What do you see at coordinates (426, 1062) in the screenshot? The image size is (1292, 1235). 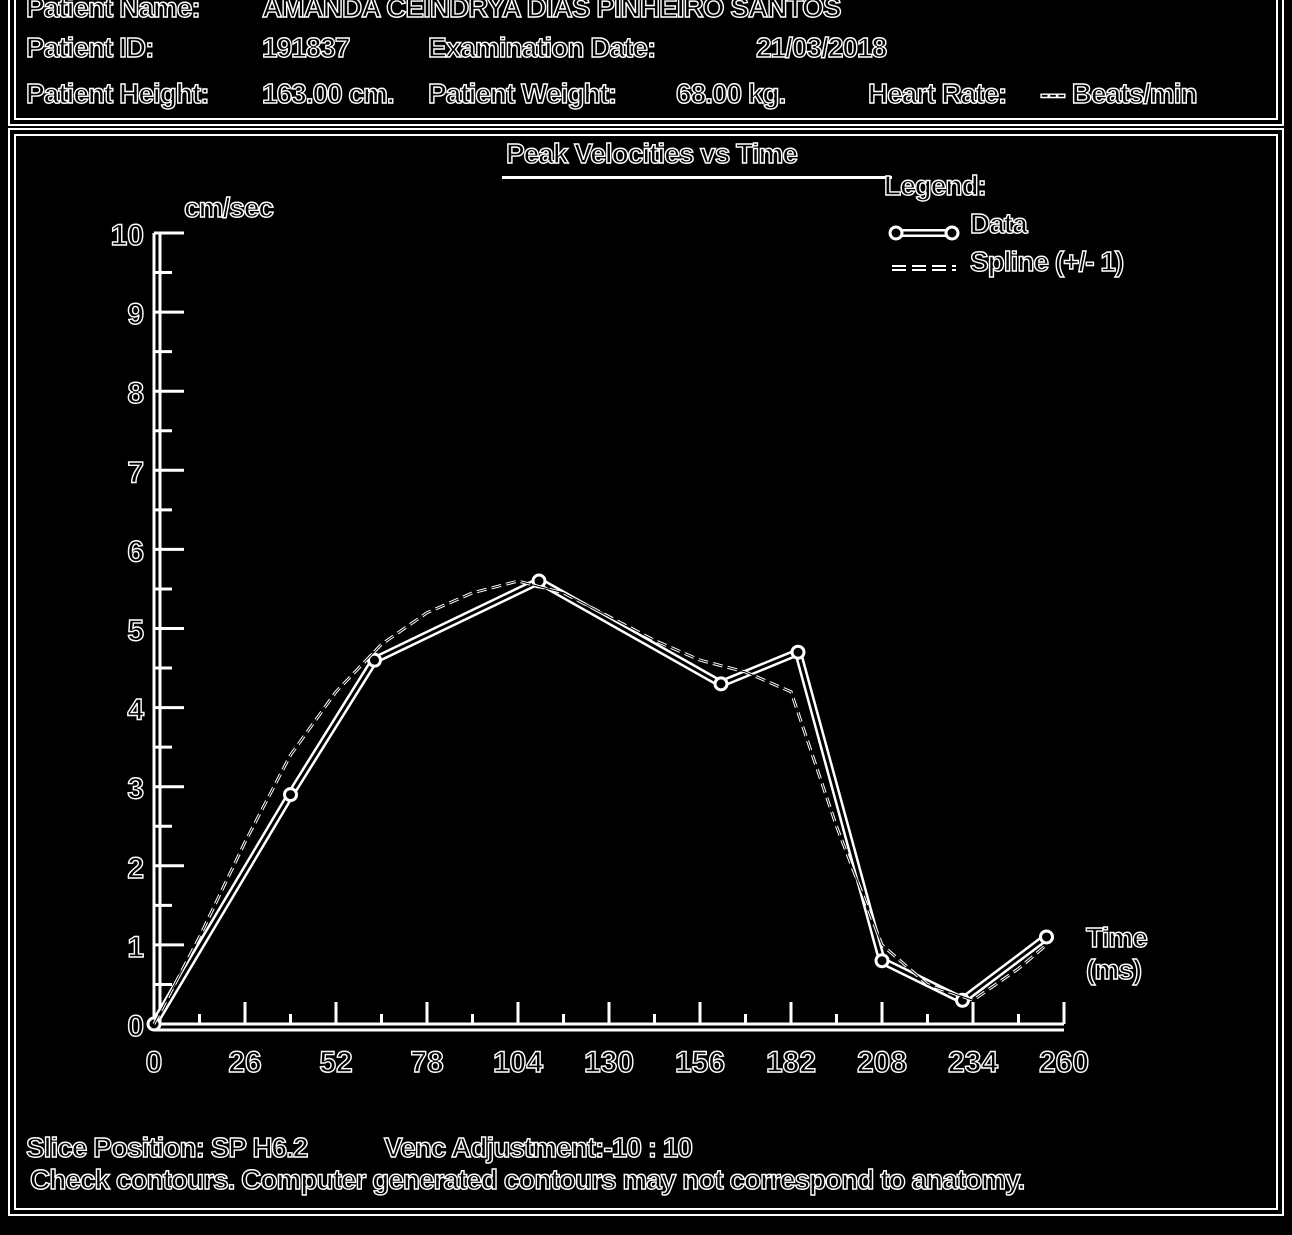 I see `x-tick-label: 78` at bounding box center [426, 1062].